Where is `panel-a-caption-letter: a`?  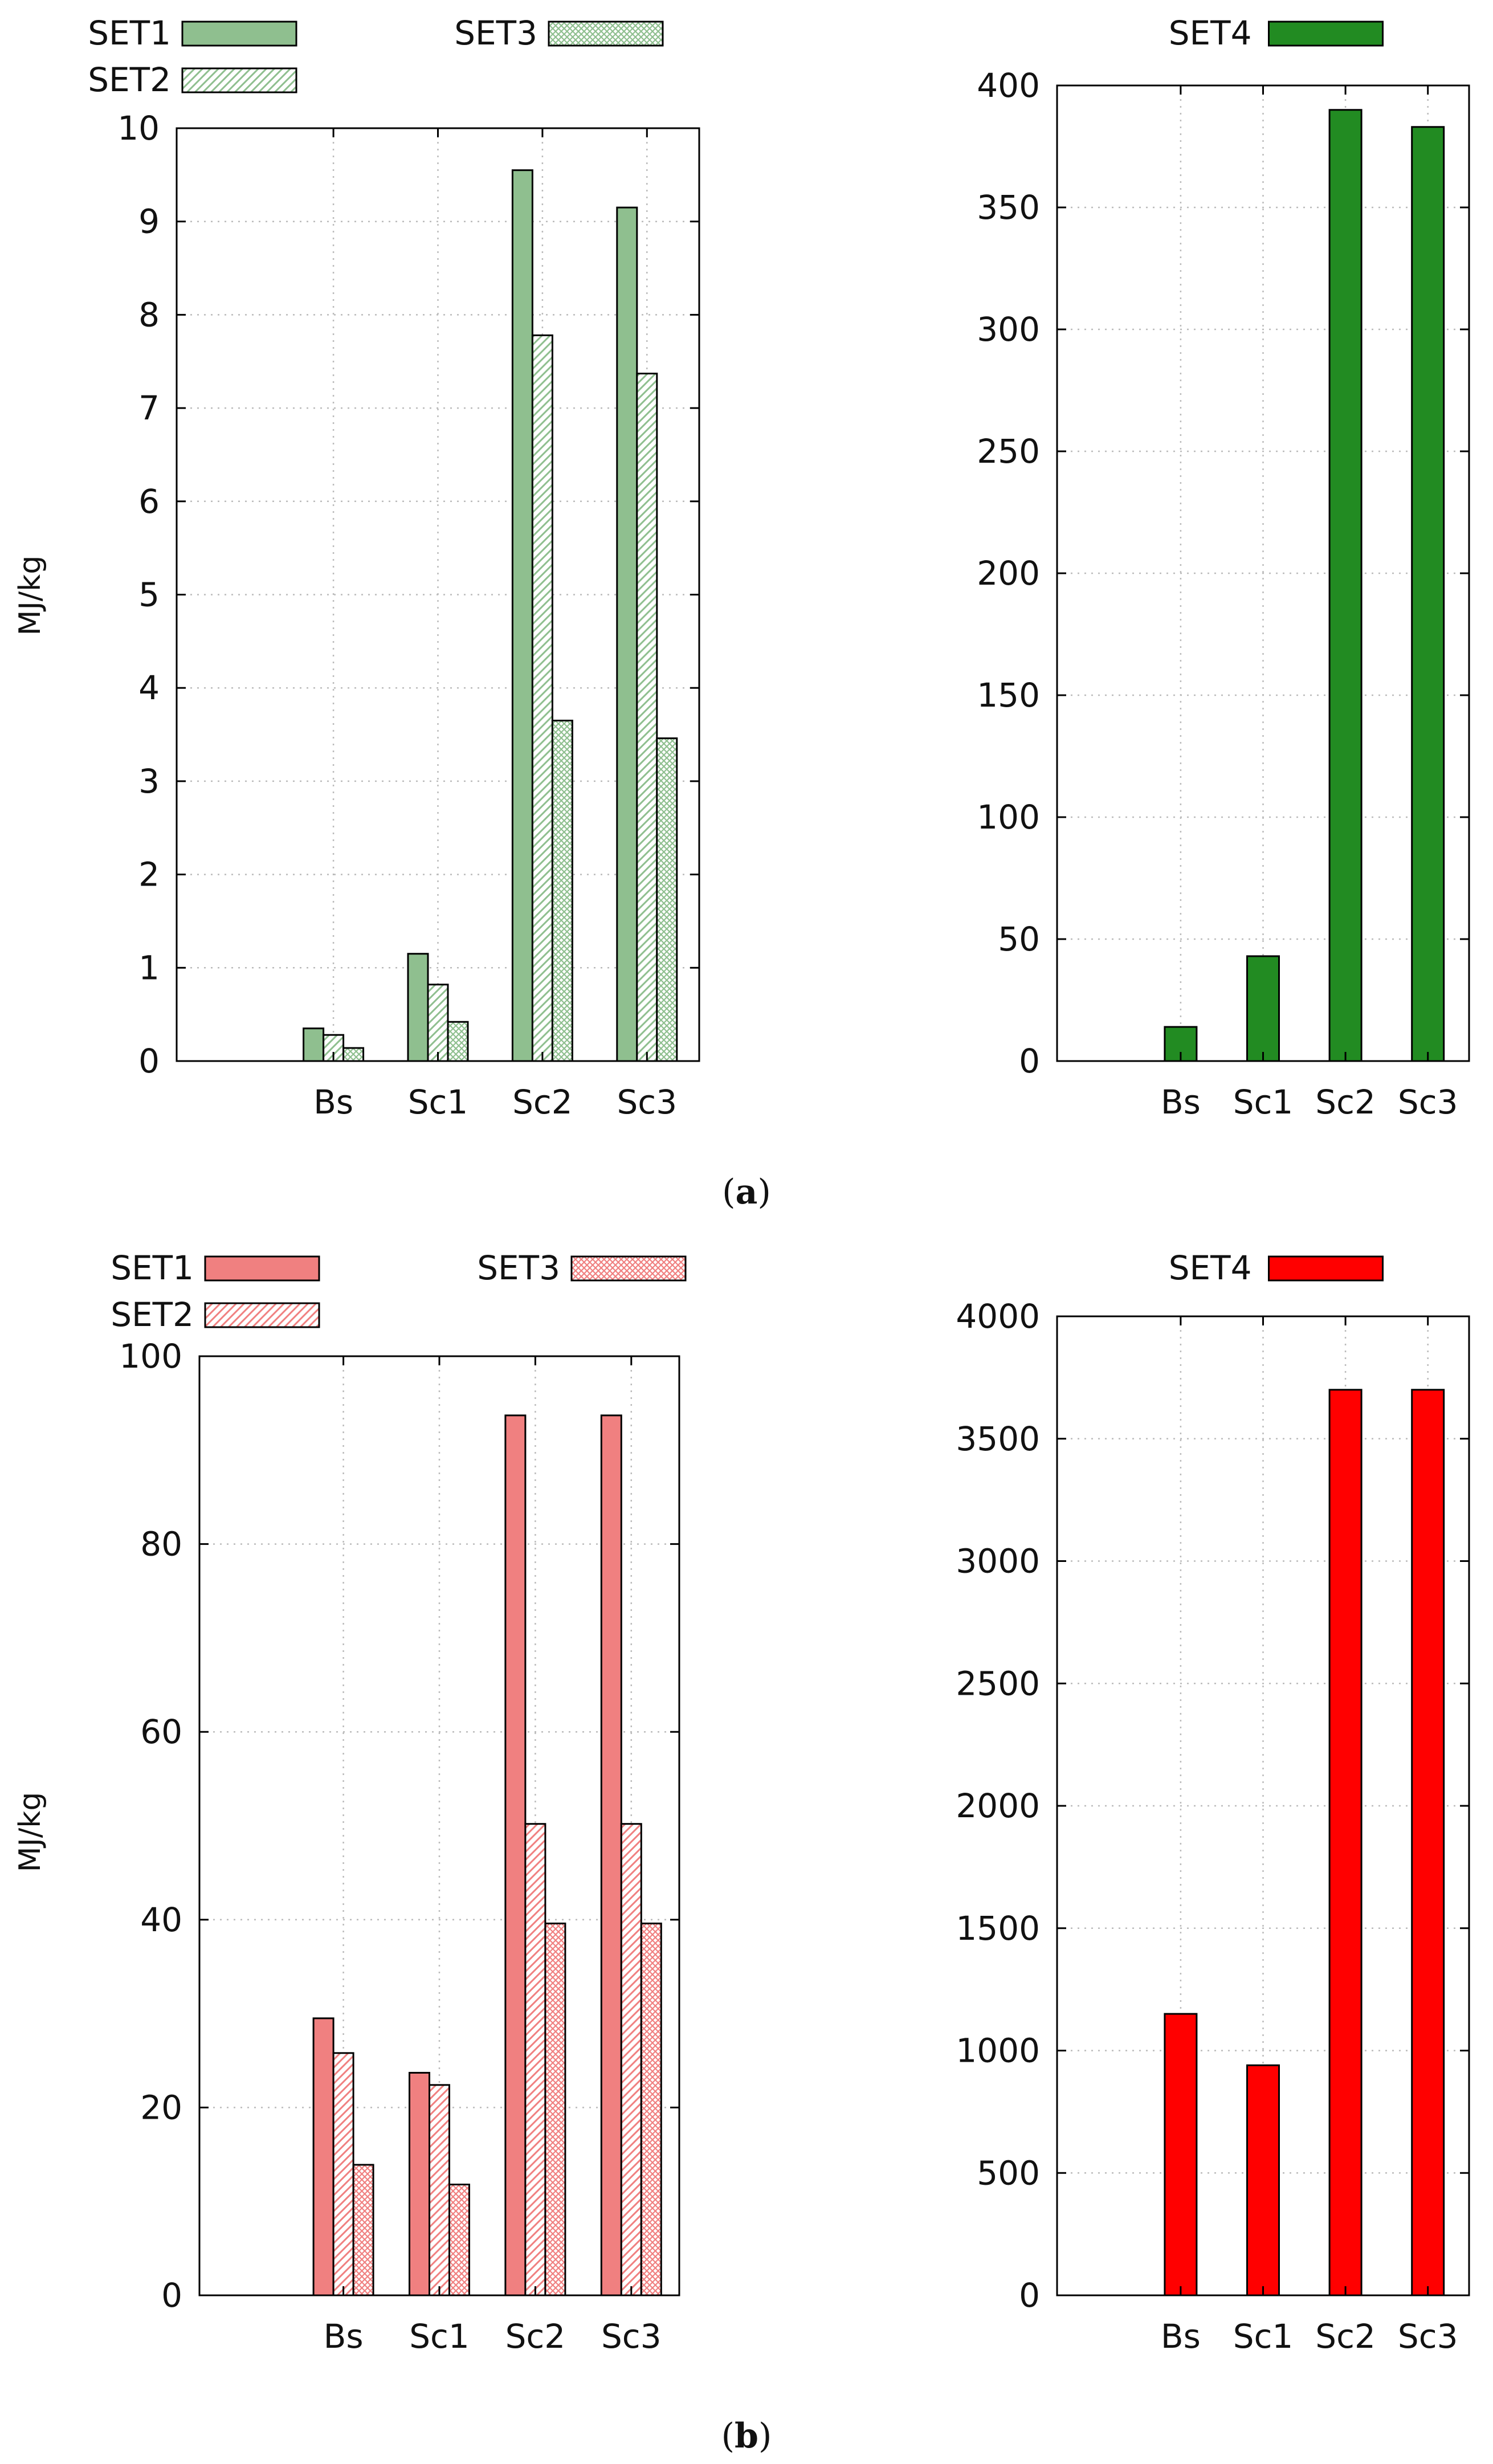 panel-a-caption-letter: a is located at coordinates (747, 1192).